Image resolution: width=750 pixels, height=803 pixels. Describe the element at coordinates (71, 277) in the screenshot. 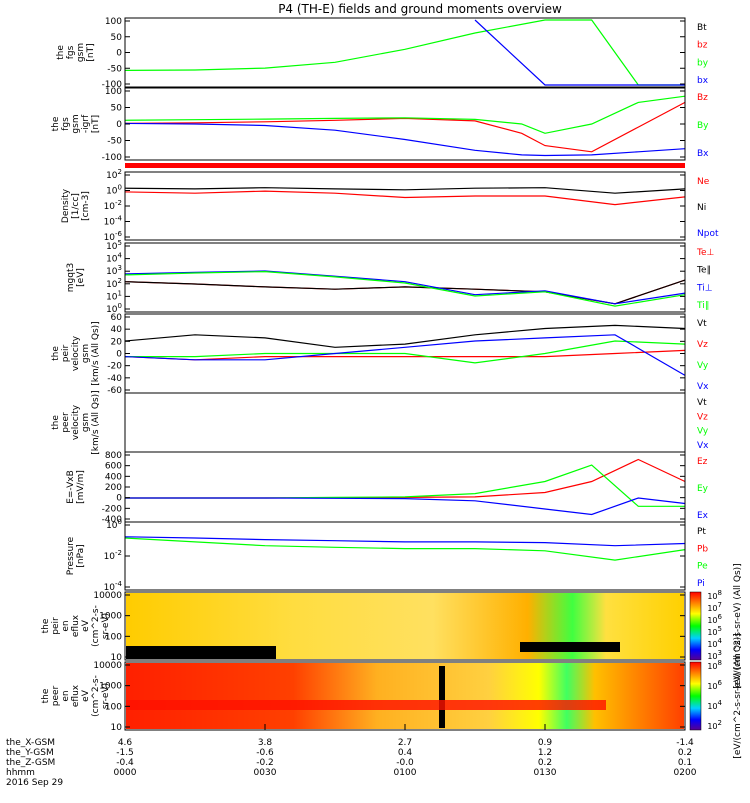

I see `y-label-line: mgqt3` at that location.